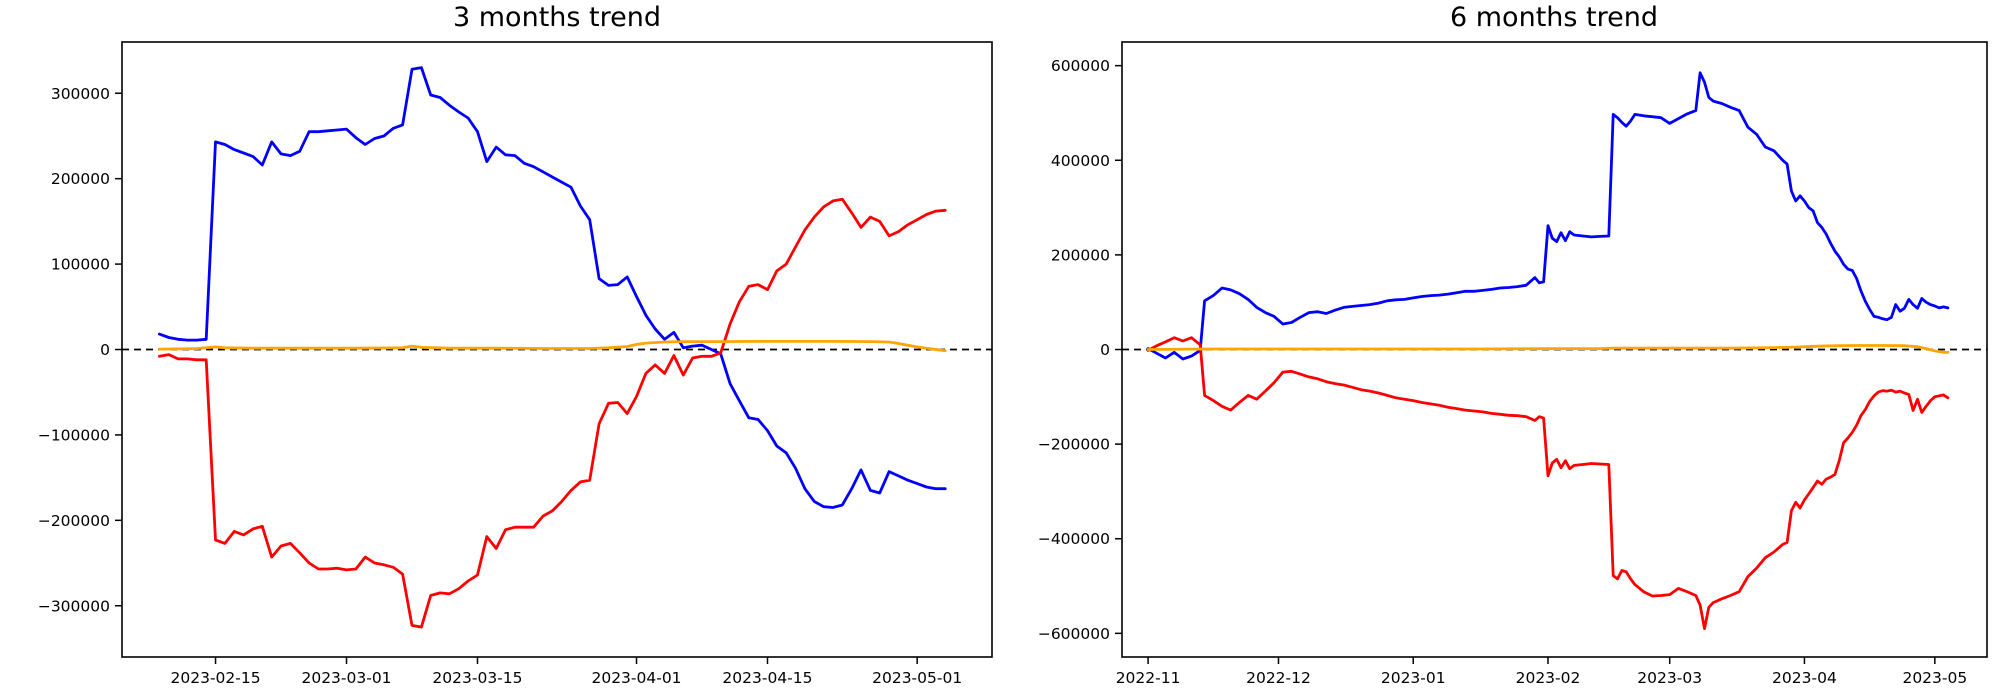 The height and width of the screenshot is (700, 2000). Describe the element at coordinates (636, 678) in the screenshot. I see `x-tick-label: 2023-04-01` at that location.